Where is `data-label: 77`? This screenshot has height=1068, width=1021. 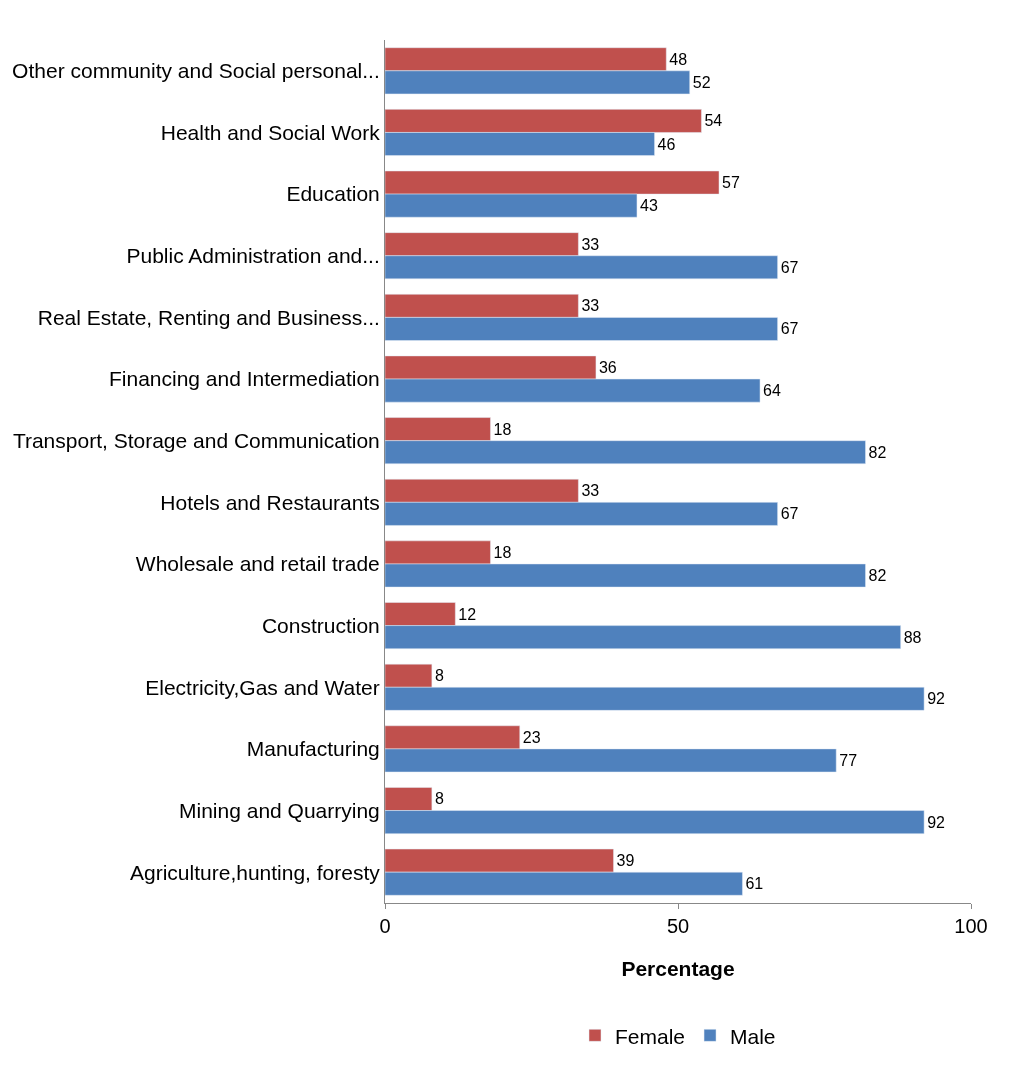
data-label: 77 is located at coordinates (848, 760).